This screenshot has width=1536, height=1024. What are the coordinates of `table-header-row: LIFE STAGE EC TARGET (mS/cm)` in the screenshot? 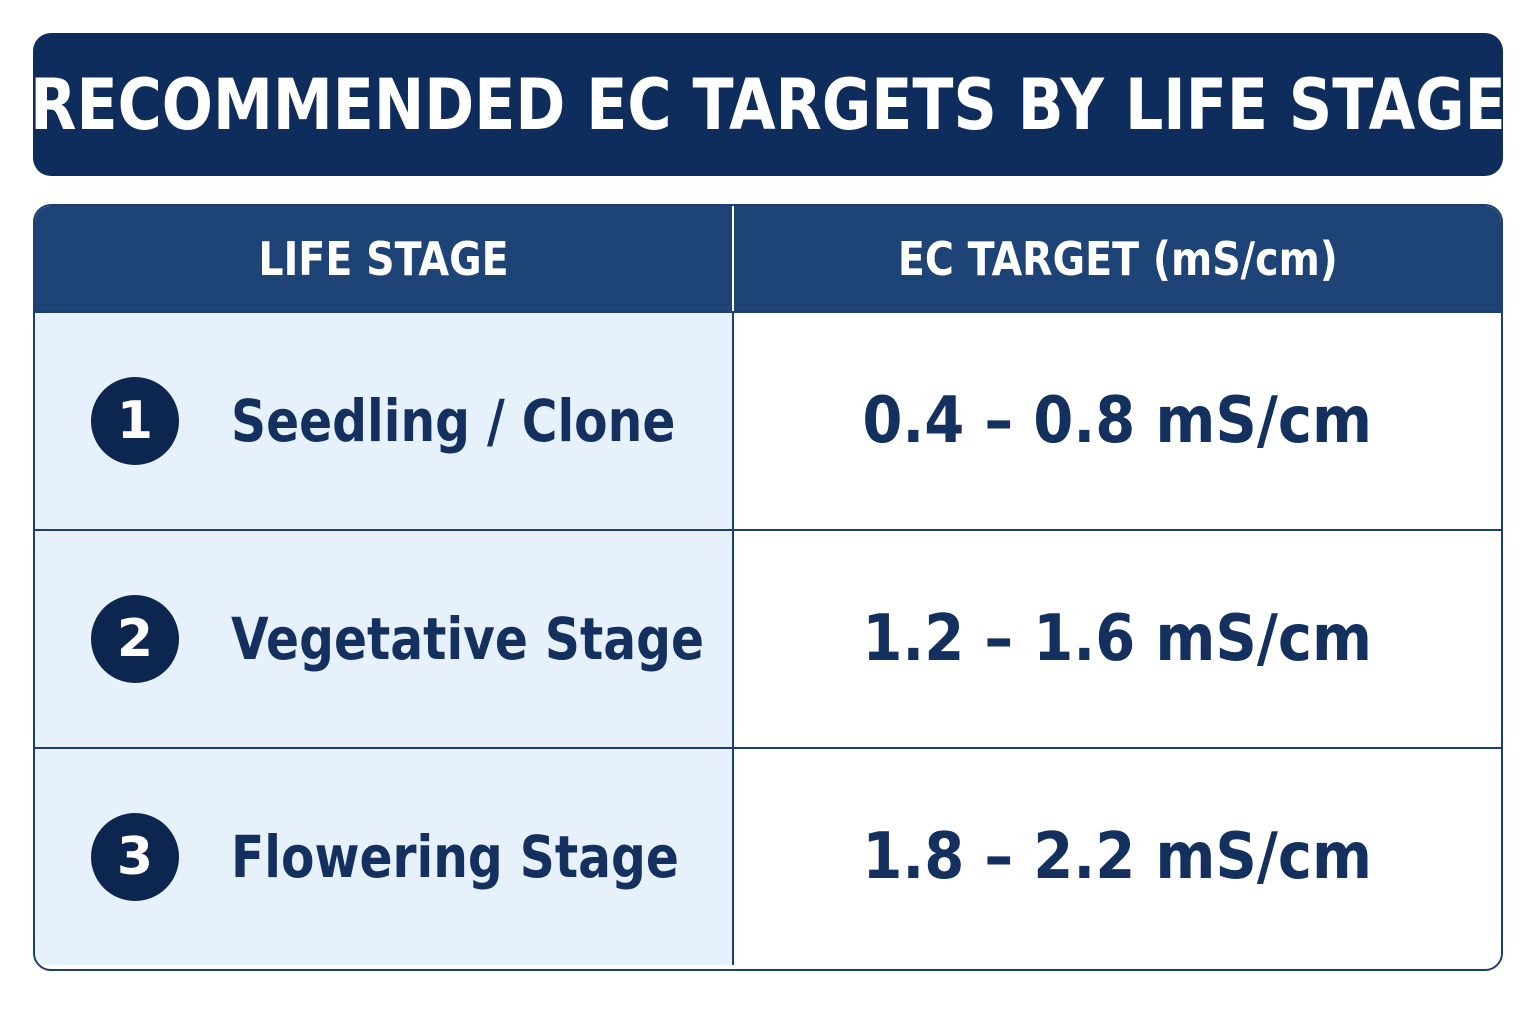 It's located at (768, 258).